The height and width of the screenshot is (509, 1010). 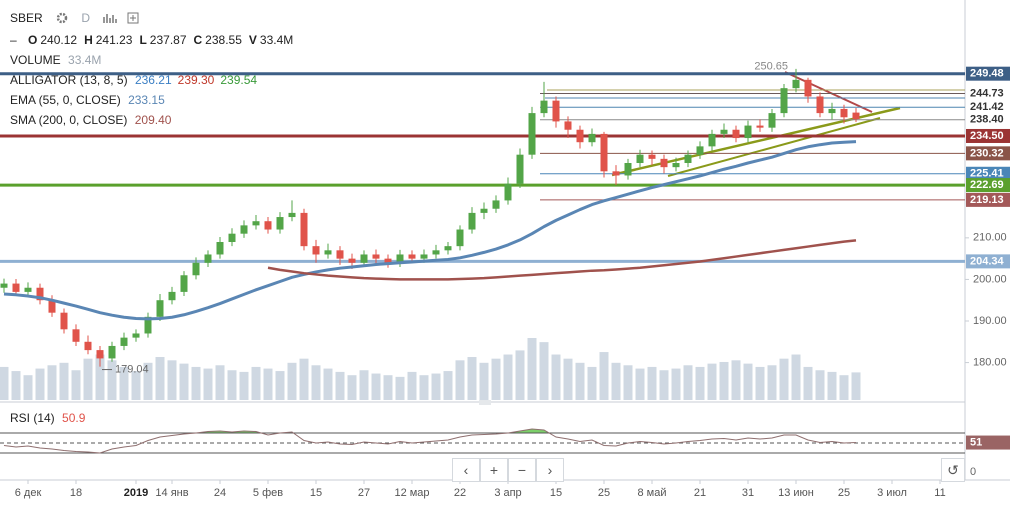 I want to click on rsi-legend: RSI (14) 50.9, so click(x=47, y=418).